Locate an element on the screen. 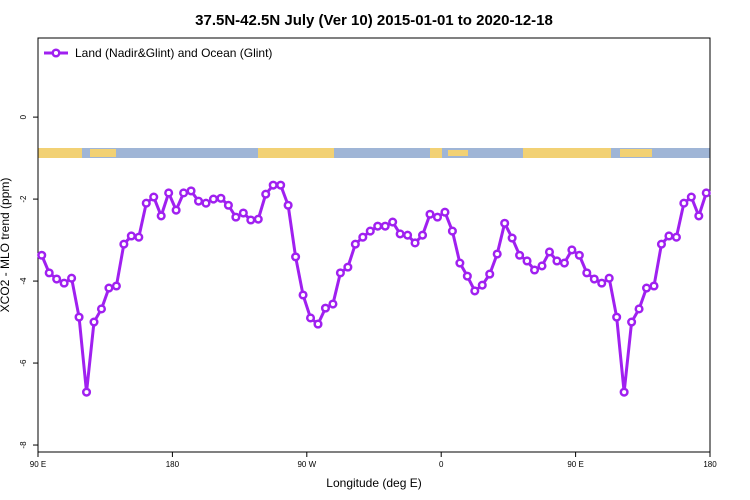  ocean-band is located at coordinates (374, 153).